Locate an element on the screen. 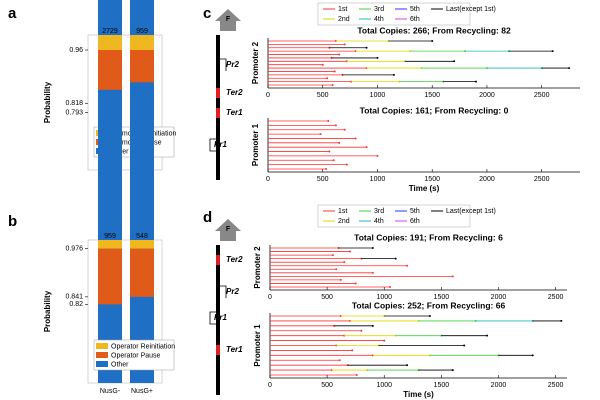 The image size is (600, 400). x-tick-label: NusG- is located at coordinates (110, 391).